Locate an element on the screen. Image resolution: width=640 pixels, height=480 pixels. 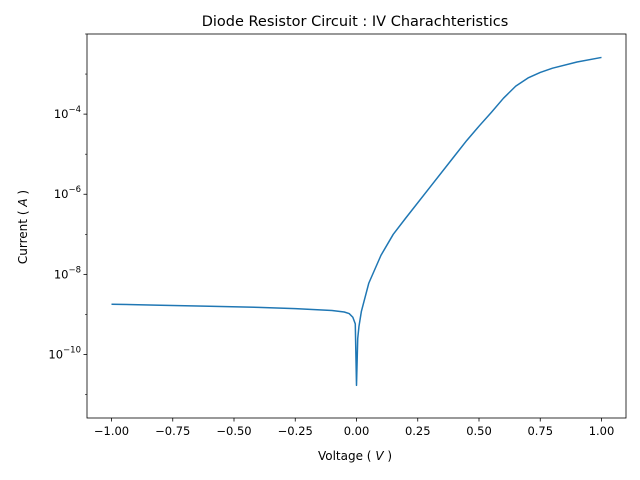
y-axis-label-open: ( is located at coordinates (23, 212).